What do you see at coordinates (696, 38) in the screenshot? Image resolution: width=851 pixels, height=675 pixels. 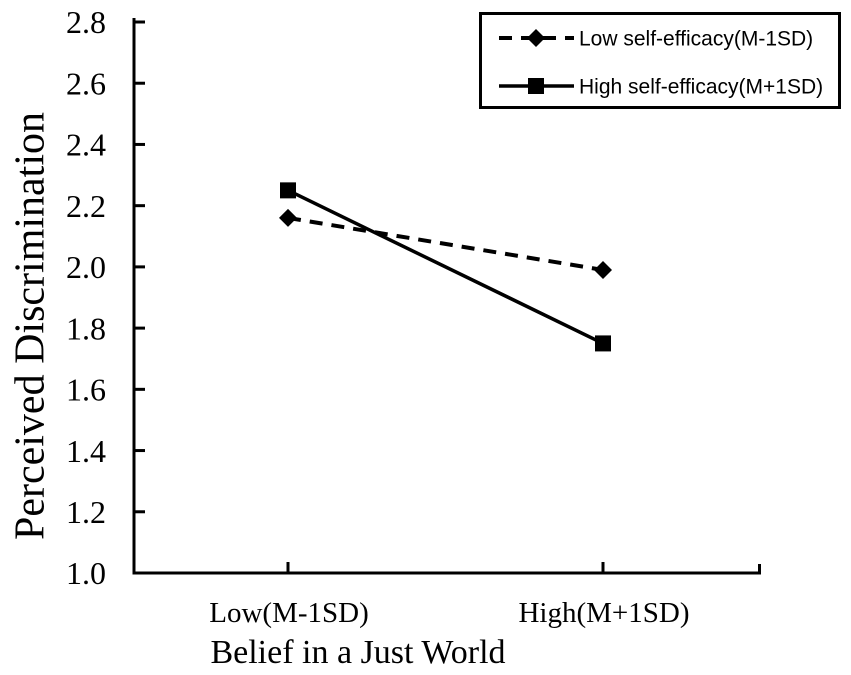 I see `legend-label: Low self-efficacy(M-1SD)` at bounding box center [696, 38].